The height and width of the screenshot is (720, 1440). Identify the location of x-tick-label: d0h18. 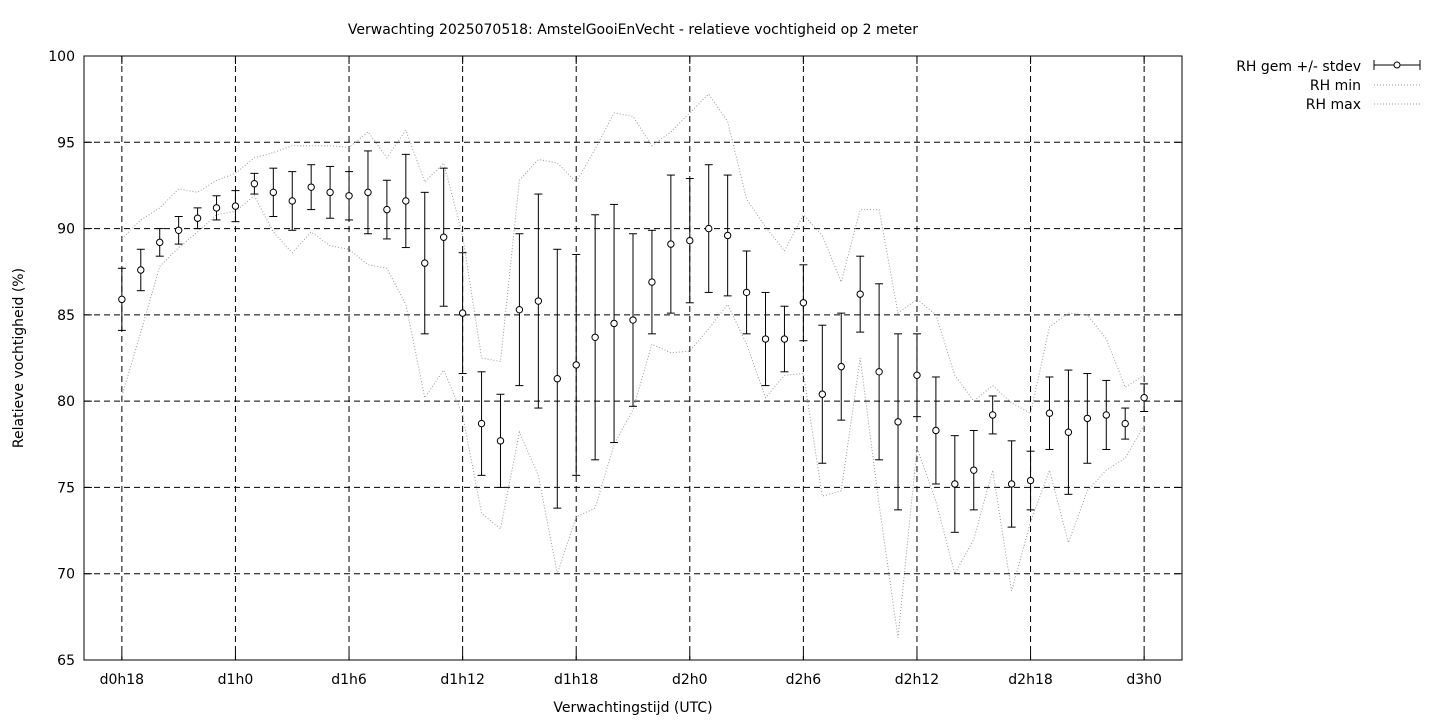
(122, 680).